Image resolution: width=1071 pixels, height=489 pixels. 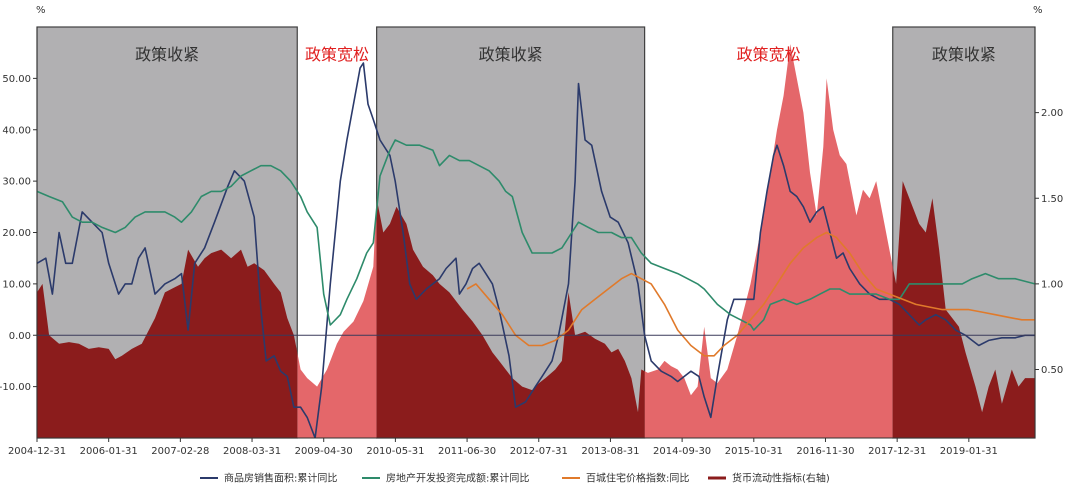 What do you see at coordinates (16, 233) in the screenshot?
I see `left-tick-label: 20.00` at bounding box center [16, 233].